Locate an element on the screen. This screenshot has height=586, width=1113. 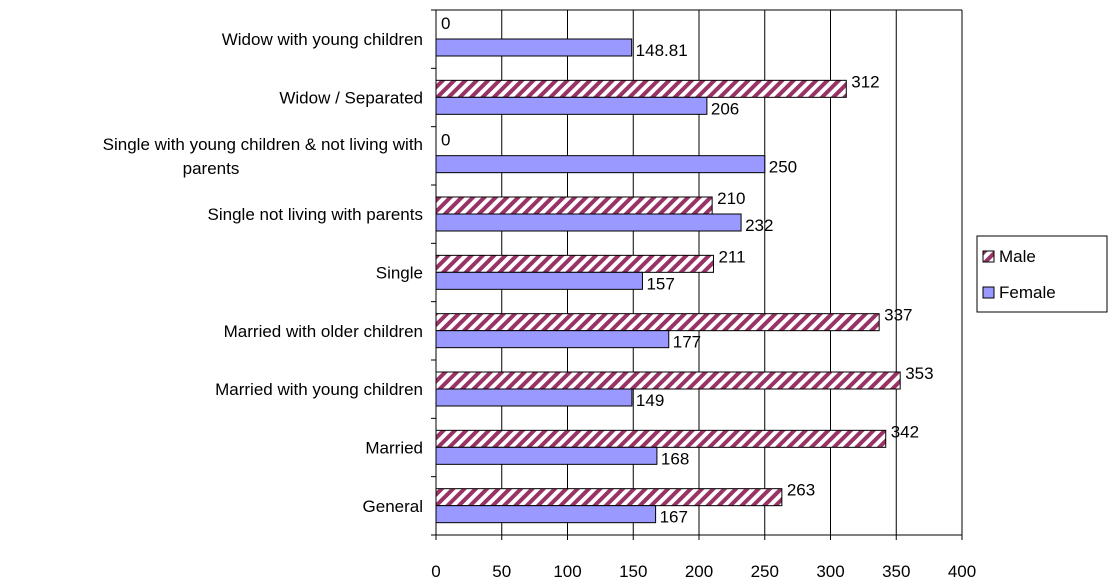
data-label-female-4: 157 is located at coordinates (660, 283).